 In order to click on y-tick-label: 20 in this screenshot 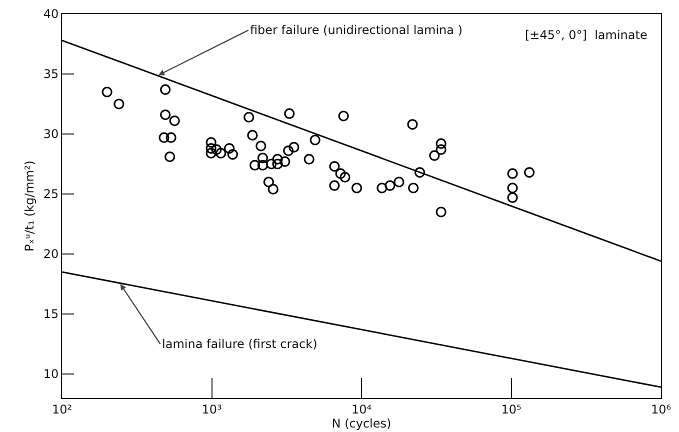, I will do `click(51, 254)`.